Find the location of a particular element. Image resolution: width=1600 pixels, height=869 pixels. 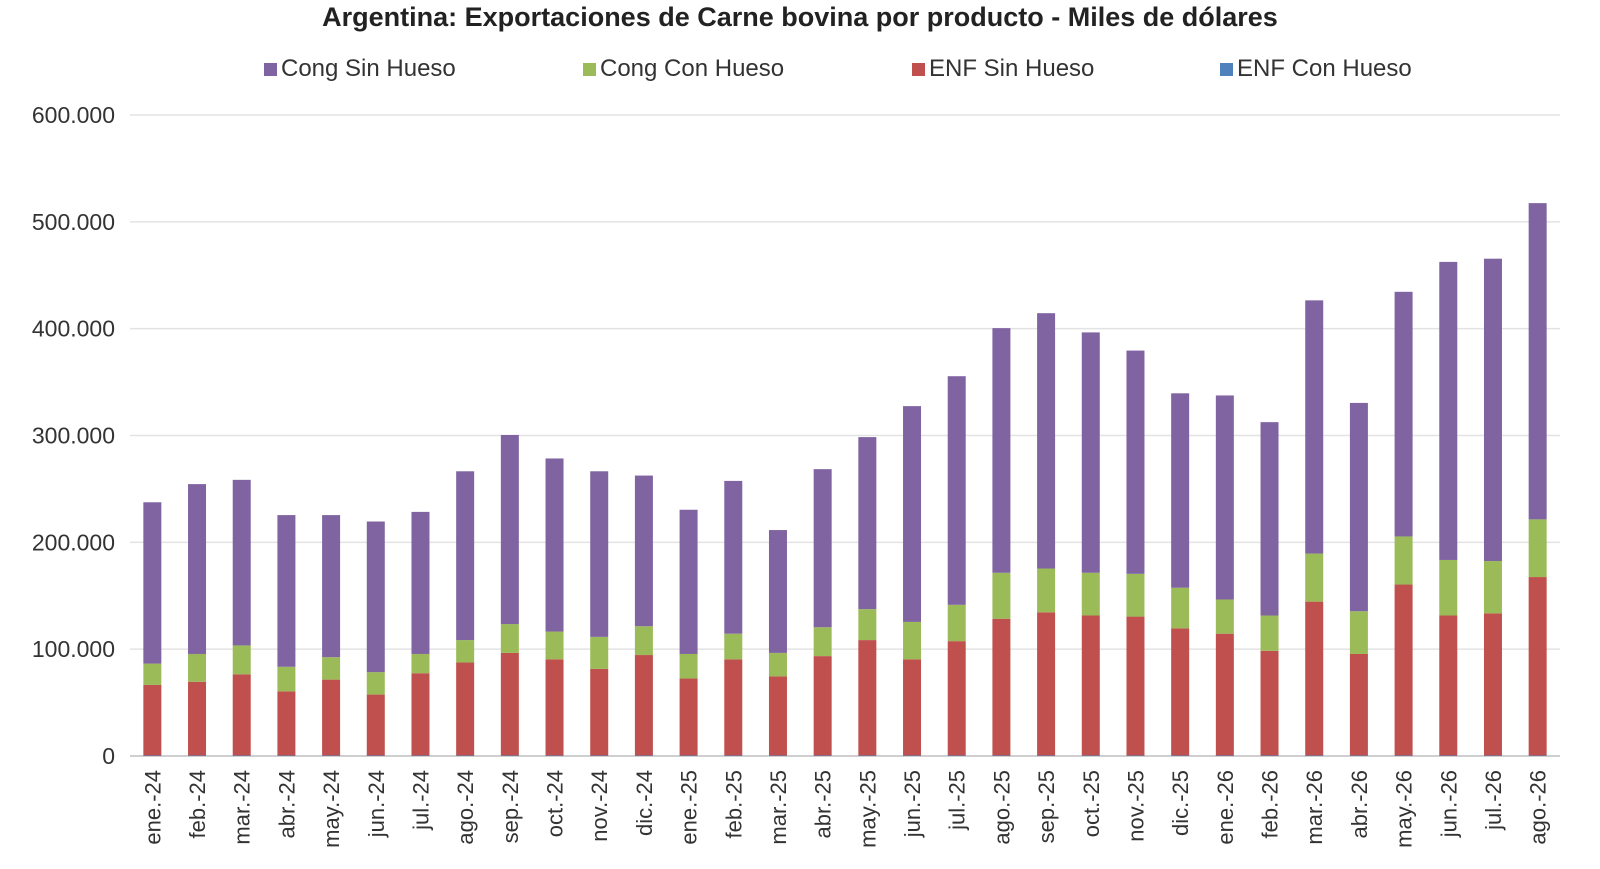

x-tick-label: ago.-26 is located at coordinates (1538, 807).